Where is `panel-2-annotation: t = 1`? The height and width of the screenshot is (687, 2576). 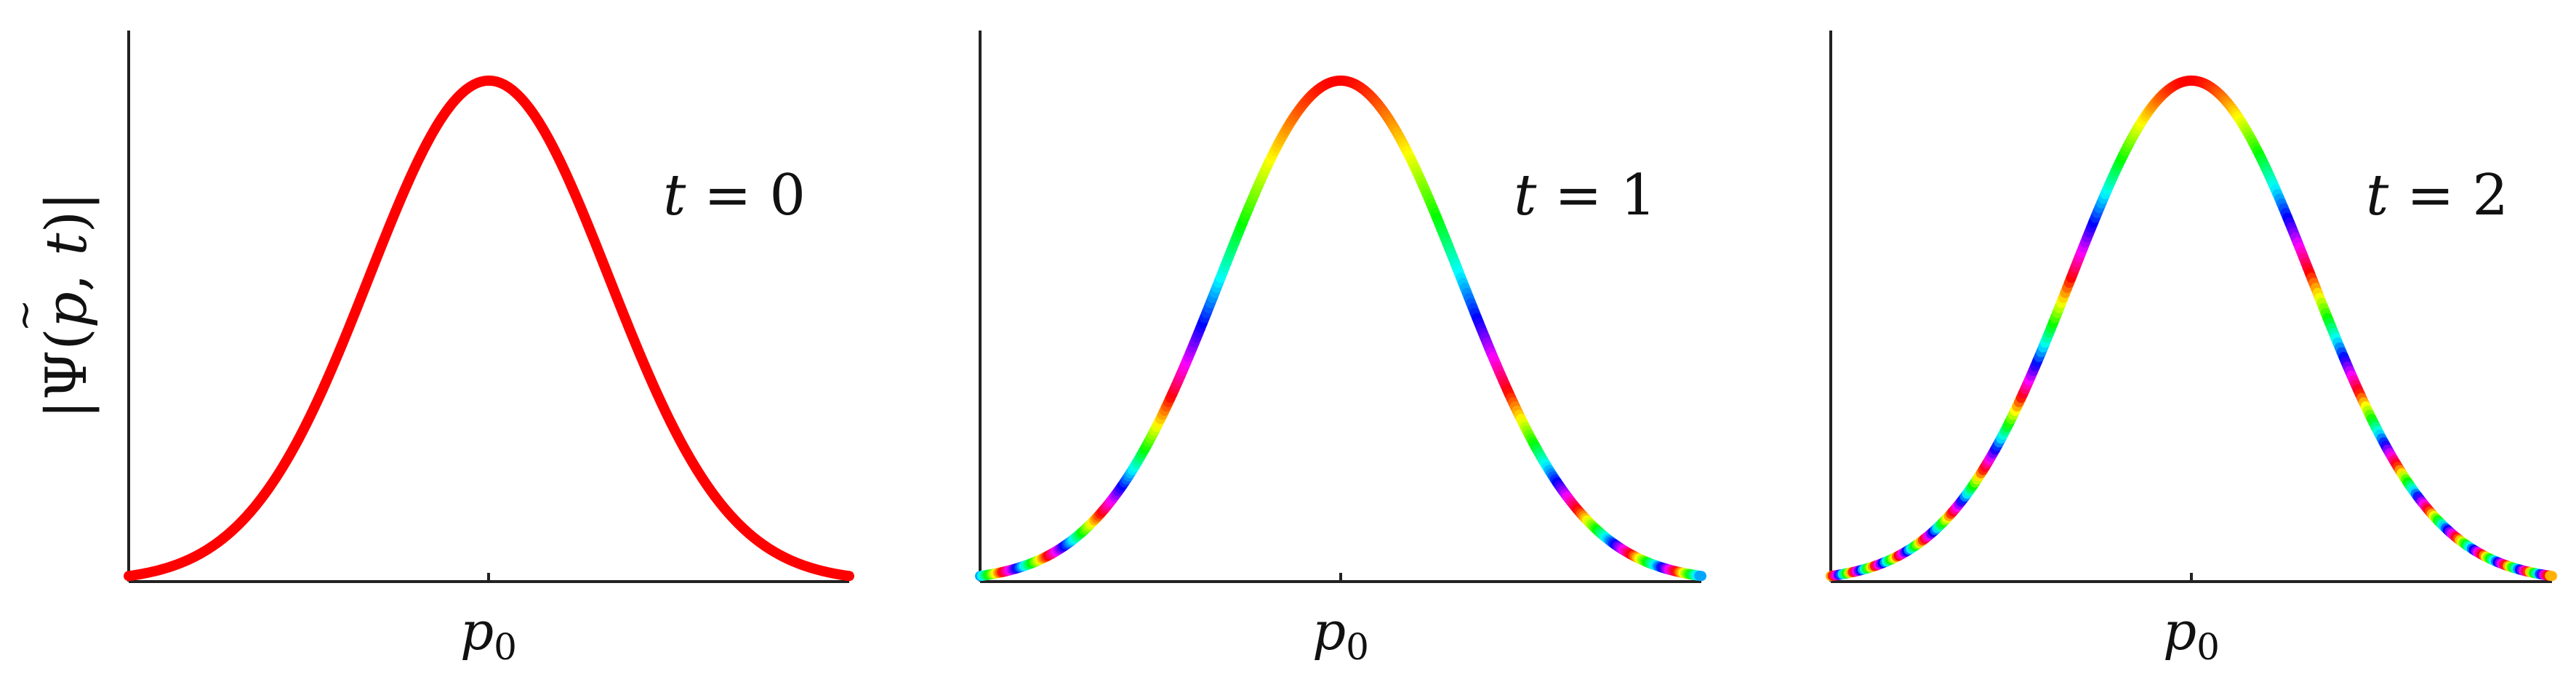 panel-2-annotation: t = 1 is located at coordinates (1585, 195).